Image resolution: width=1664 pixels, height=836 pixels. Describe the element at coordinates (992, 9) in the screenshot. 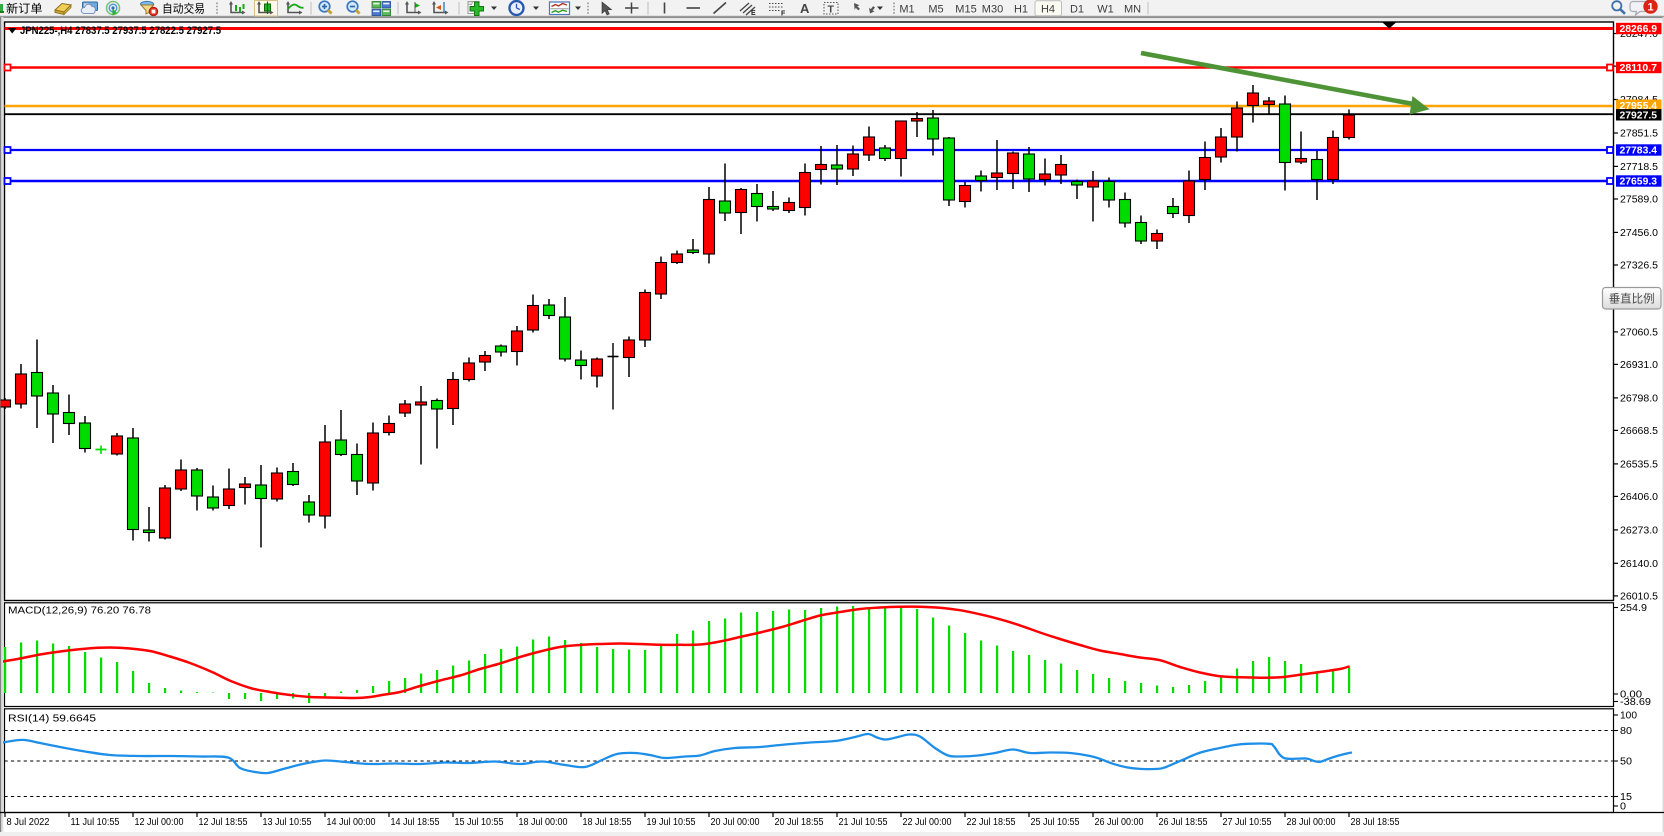

I see `svg-text: M30` at that location.